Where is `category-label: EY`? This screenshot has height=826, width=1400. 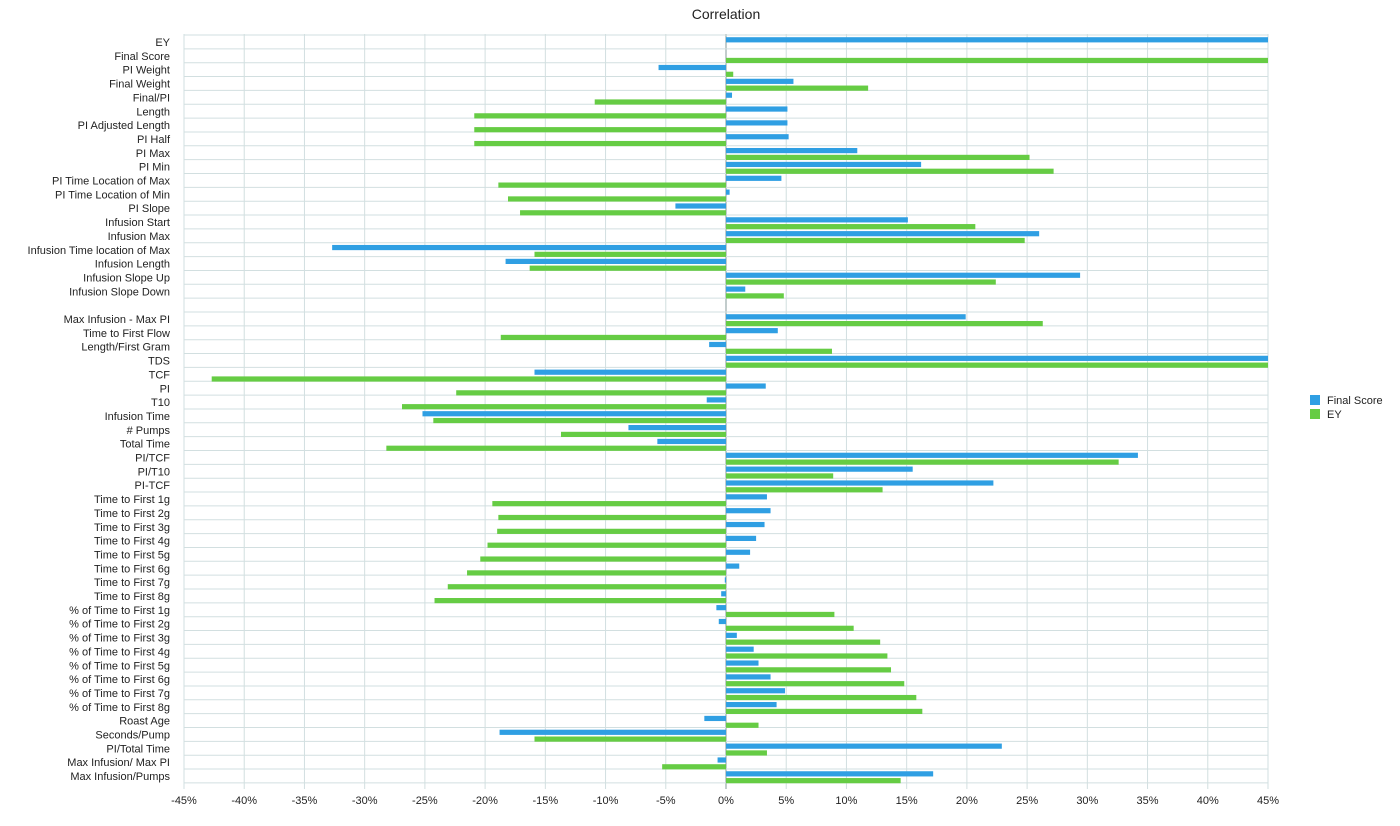
category-label: EY is located at coordinates (162, 43).